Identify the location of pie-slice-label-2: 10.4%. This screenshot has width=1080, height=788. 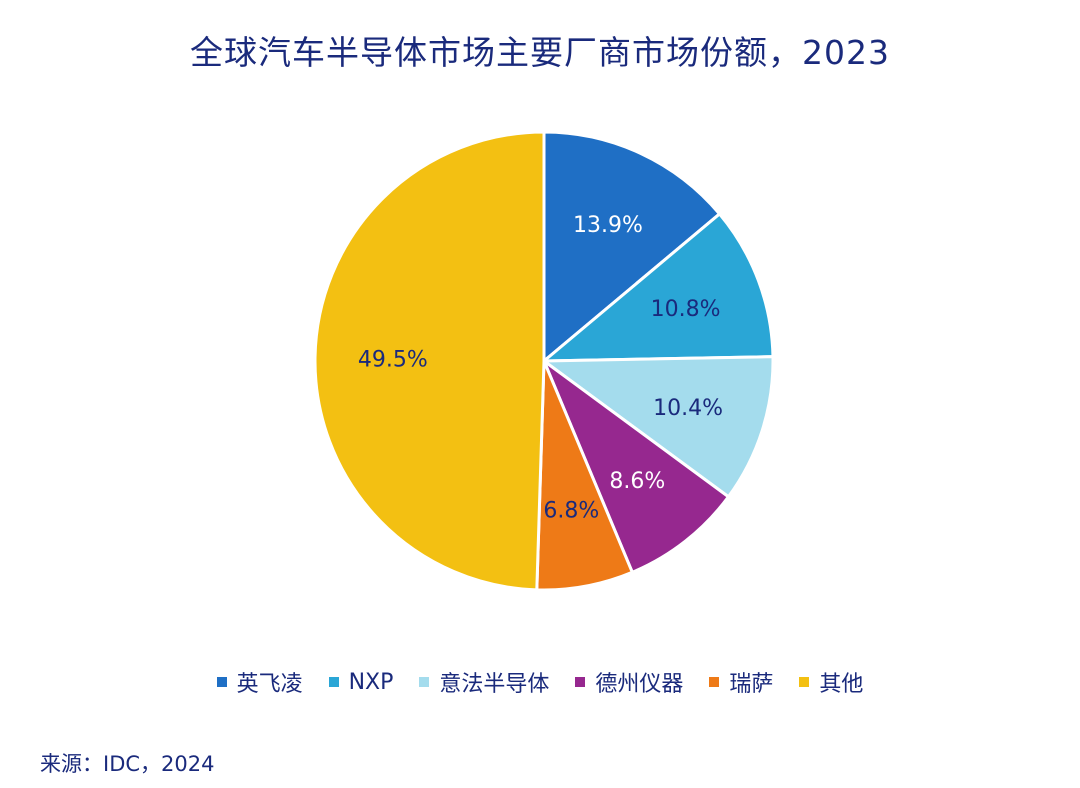
(688, 408).